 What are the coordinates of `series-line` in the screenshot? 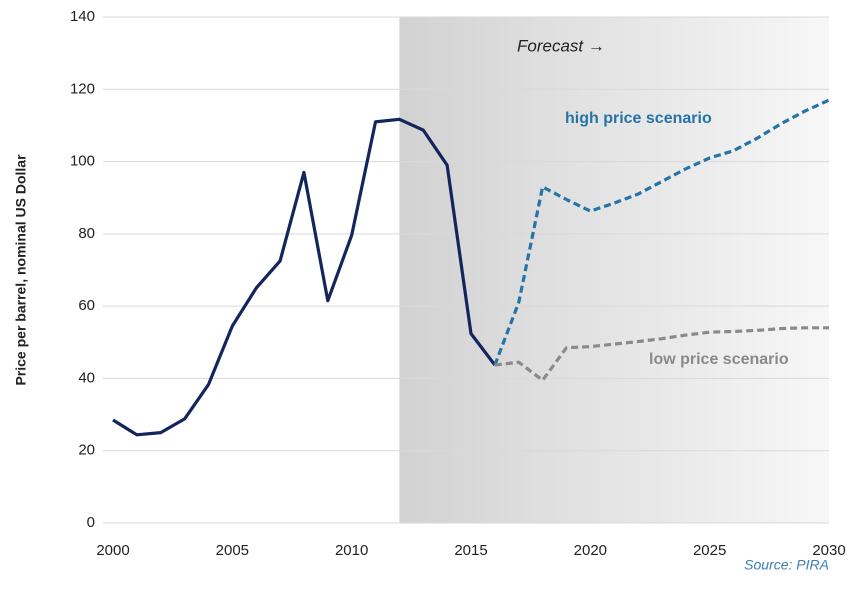 It's located at (661, 354).